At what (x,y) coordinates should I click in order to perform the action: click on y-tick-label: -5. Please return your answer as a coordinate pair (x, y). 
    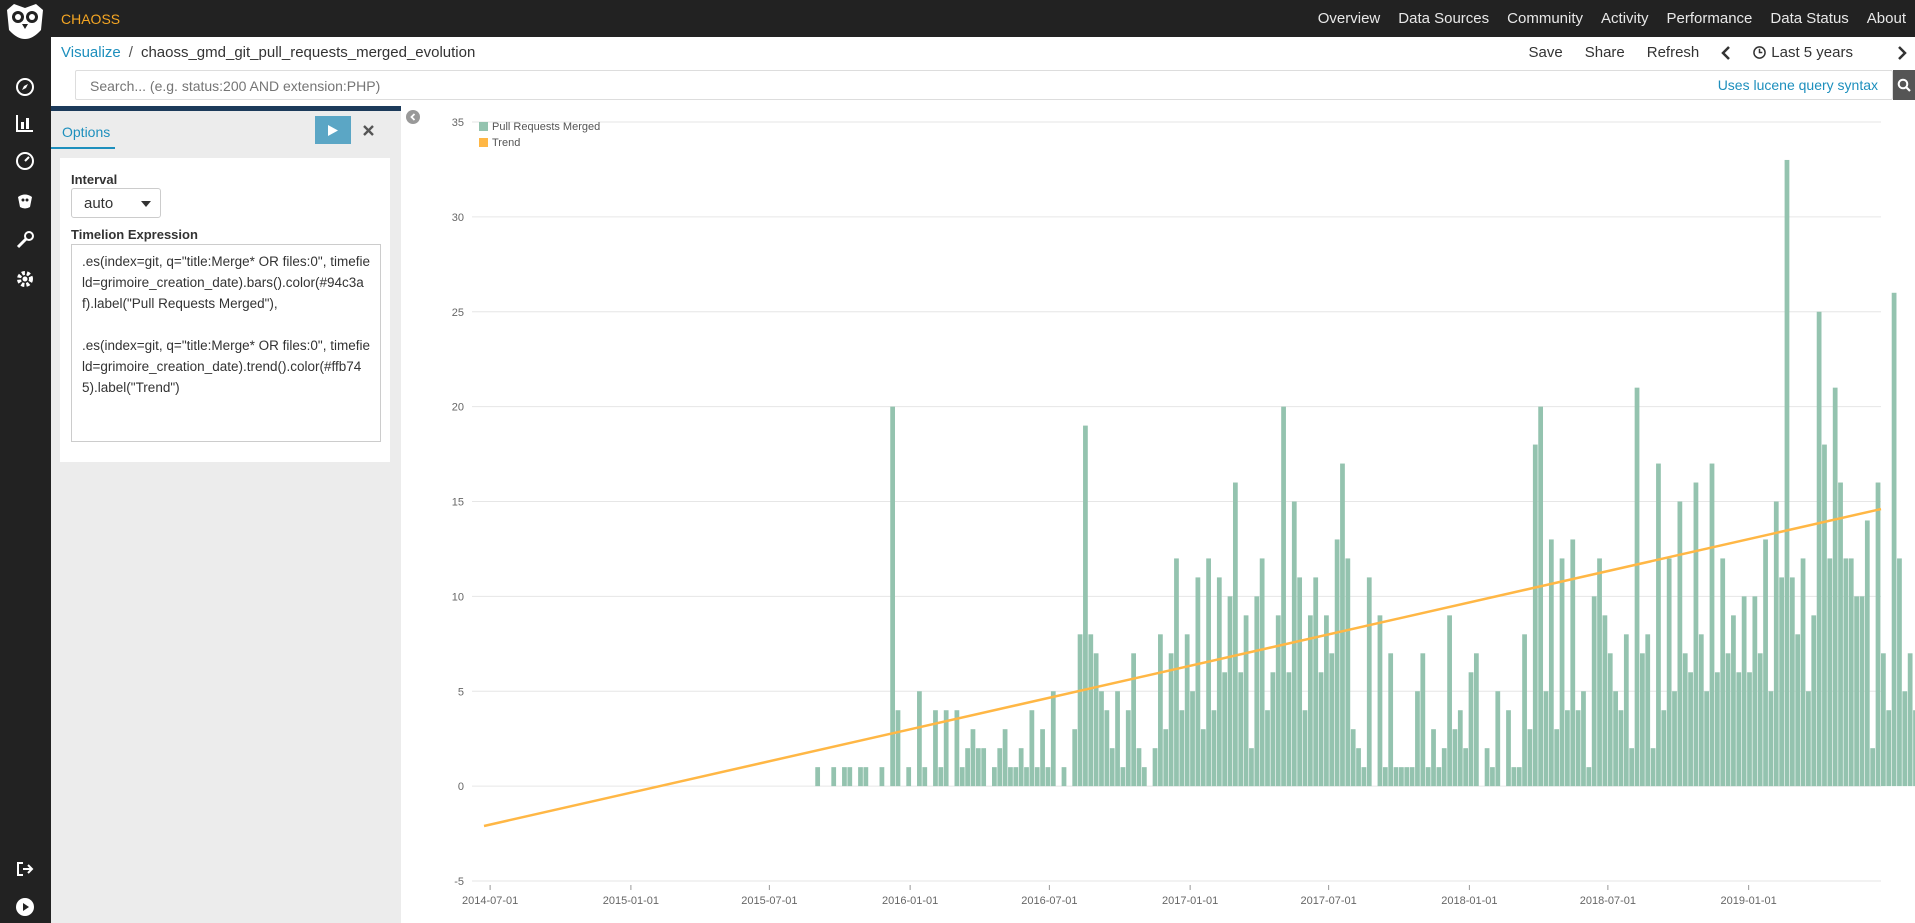
    Looking at the image, I should click on (459, 882).